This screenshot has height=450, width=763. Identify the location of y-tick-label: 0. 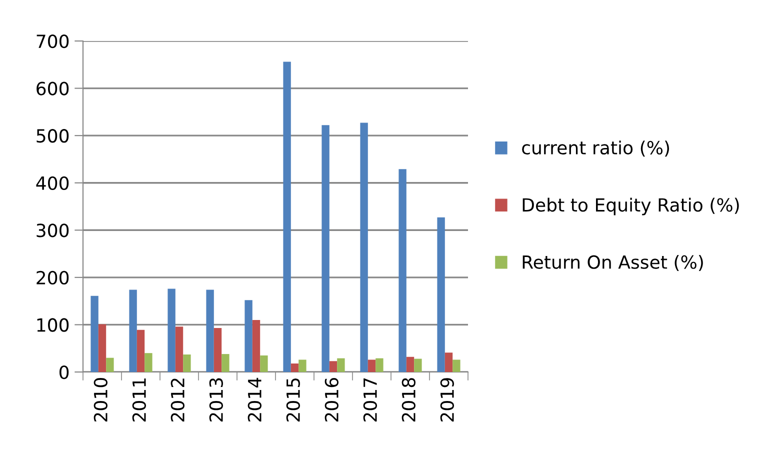
(64, 372).